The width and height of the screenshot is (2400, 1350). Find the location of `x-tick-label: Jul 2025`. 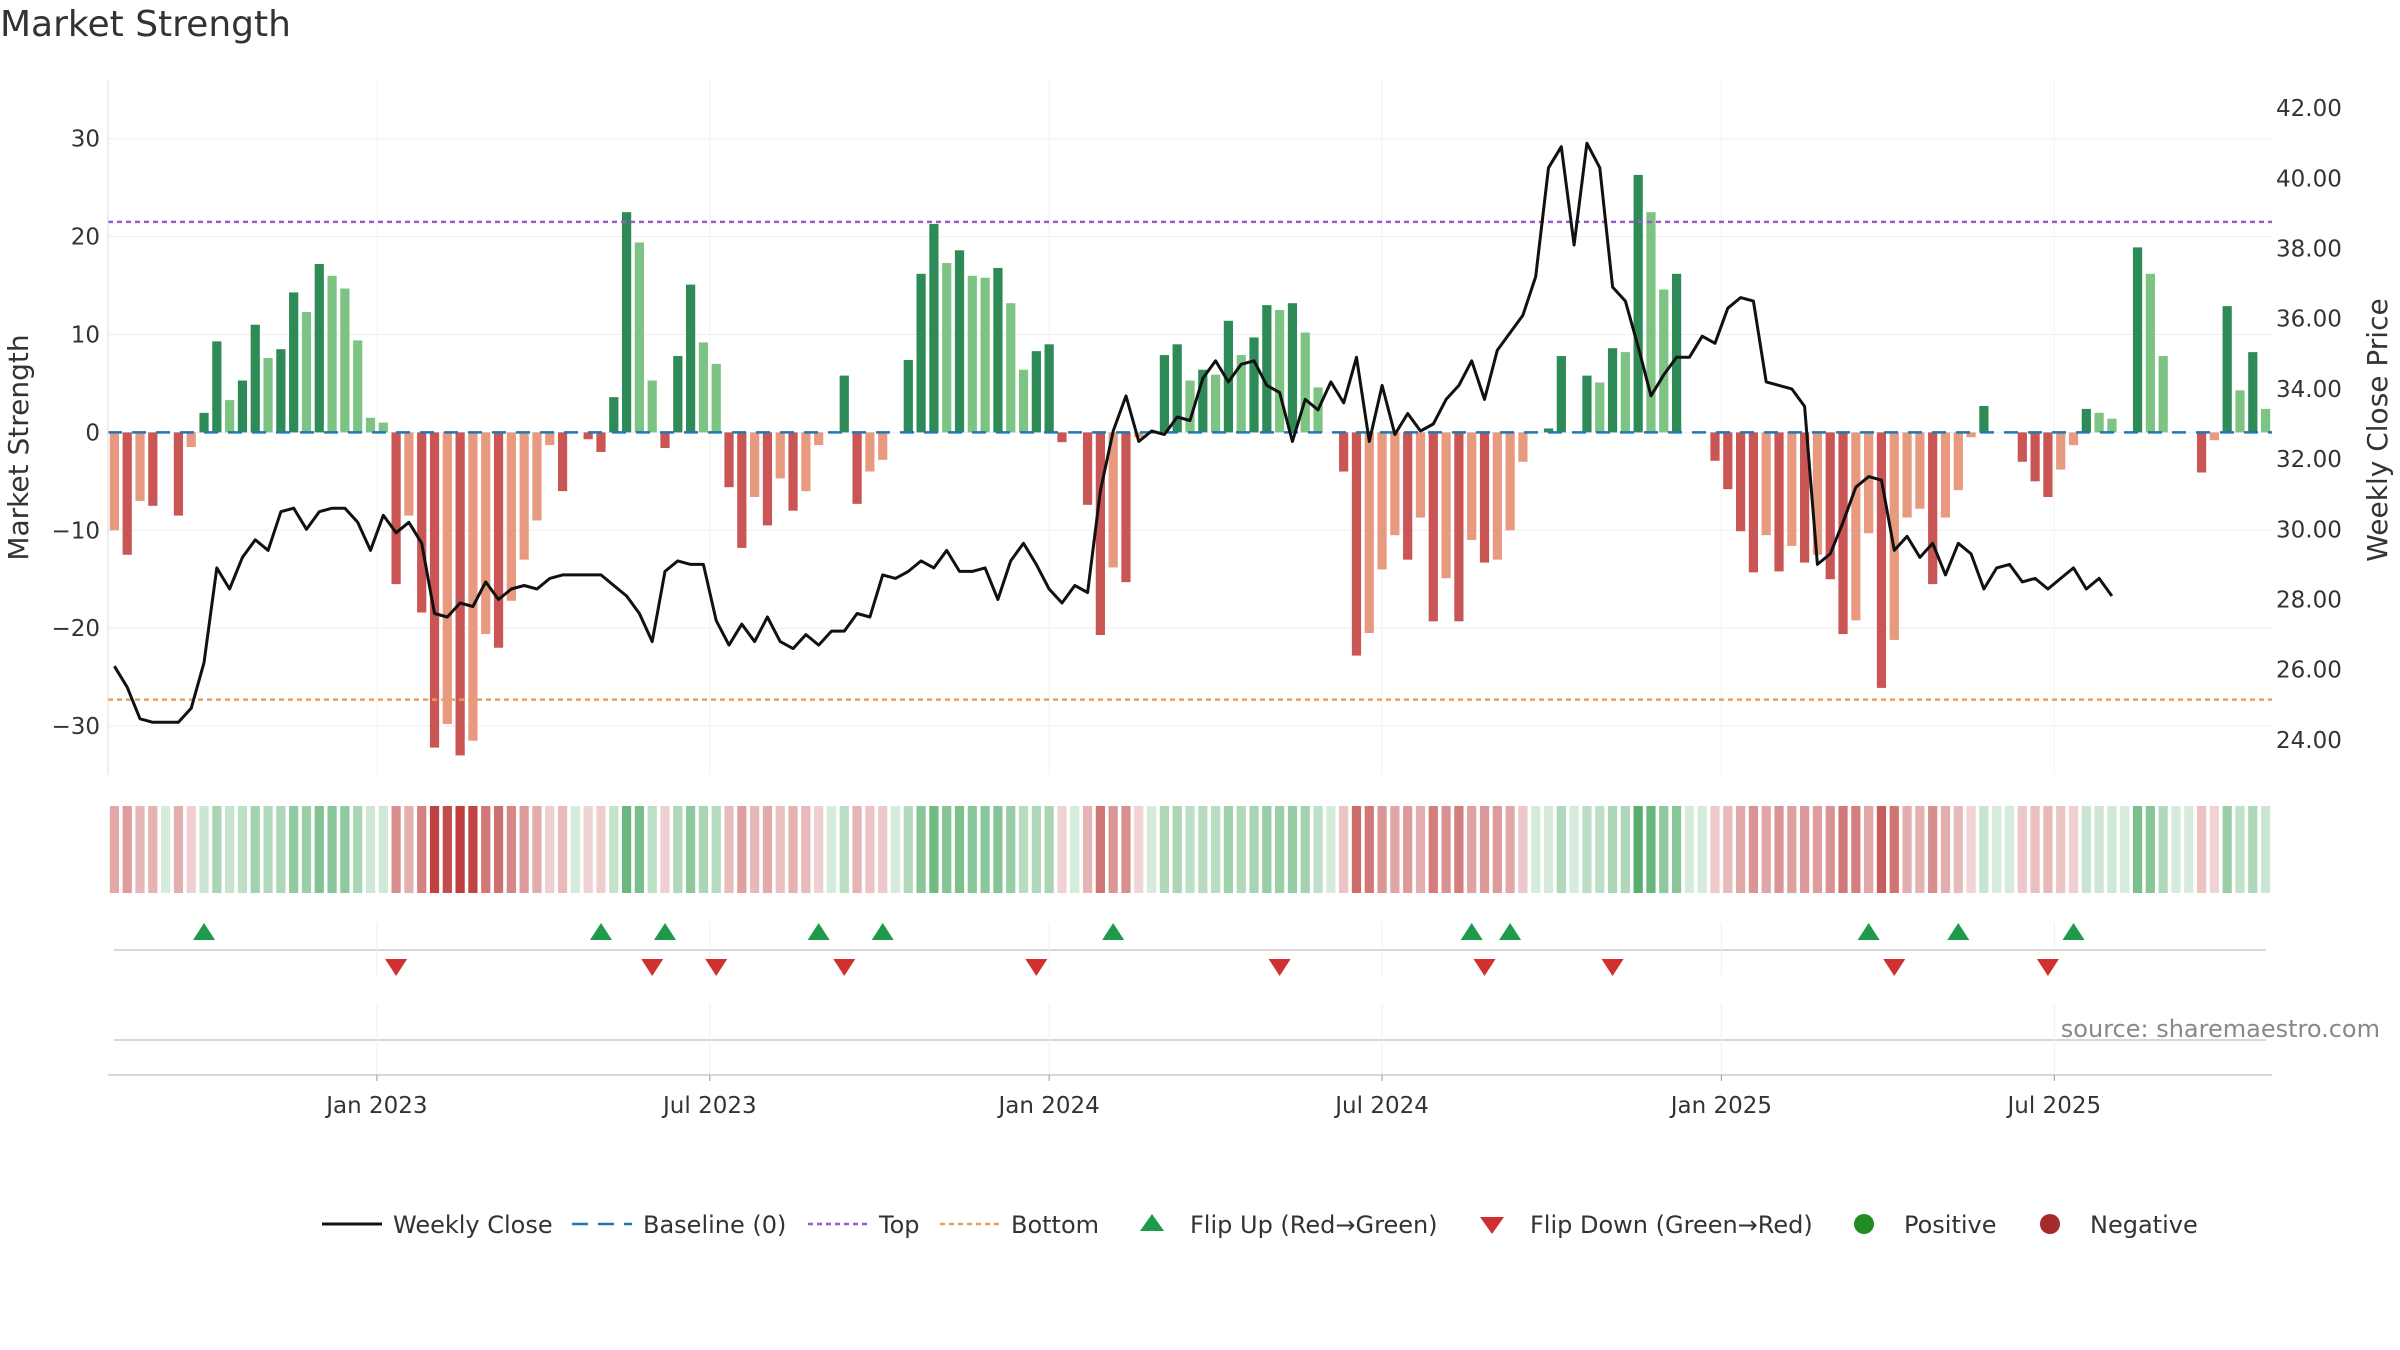

x-tick-label: Jul 2025 is located at coordinates (2054, 1106).